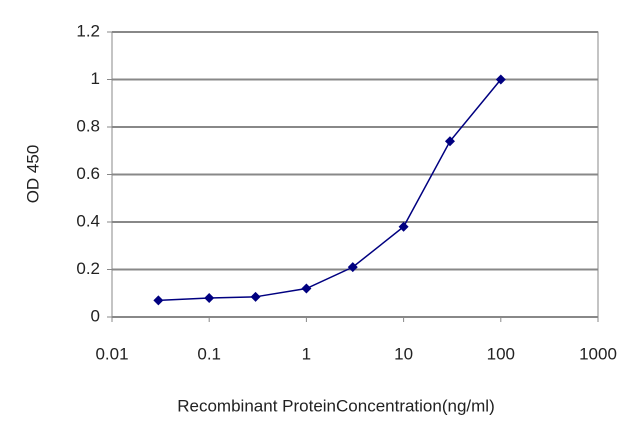 Image resolution: width=640 pixels, height=427 pixels. What do you see at coordinates (32, 174) in the screenshot?
I see `y-axis-label: OD 450` at bounding box center [32, 174].